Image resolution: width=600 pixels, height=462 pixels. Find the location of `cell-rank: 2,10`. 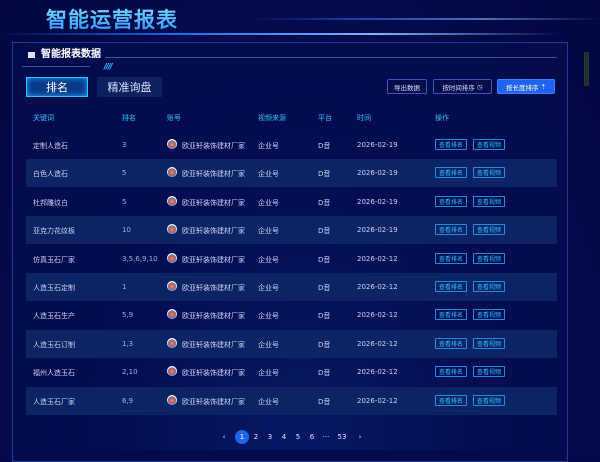

cell-rank: 2,10 is located at coordinates (130, 372).